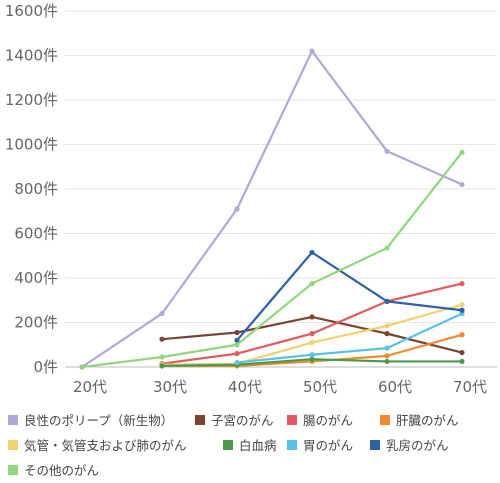 The image size is (500, 483). What do you see at coordinates (36, 278) in the screenshot?
I see `y-tick-label: 400件` at bounding box center [36, 278].